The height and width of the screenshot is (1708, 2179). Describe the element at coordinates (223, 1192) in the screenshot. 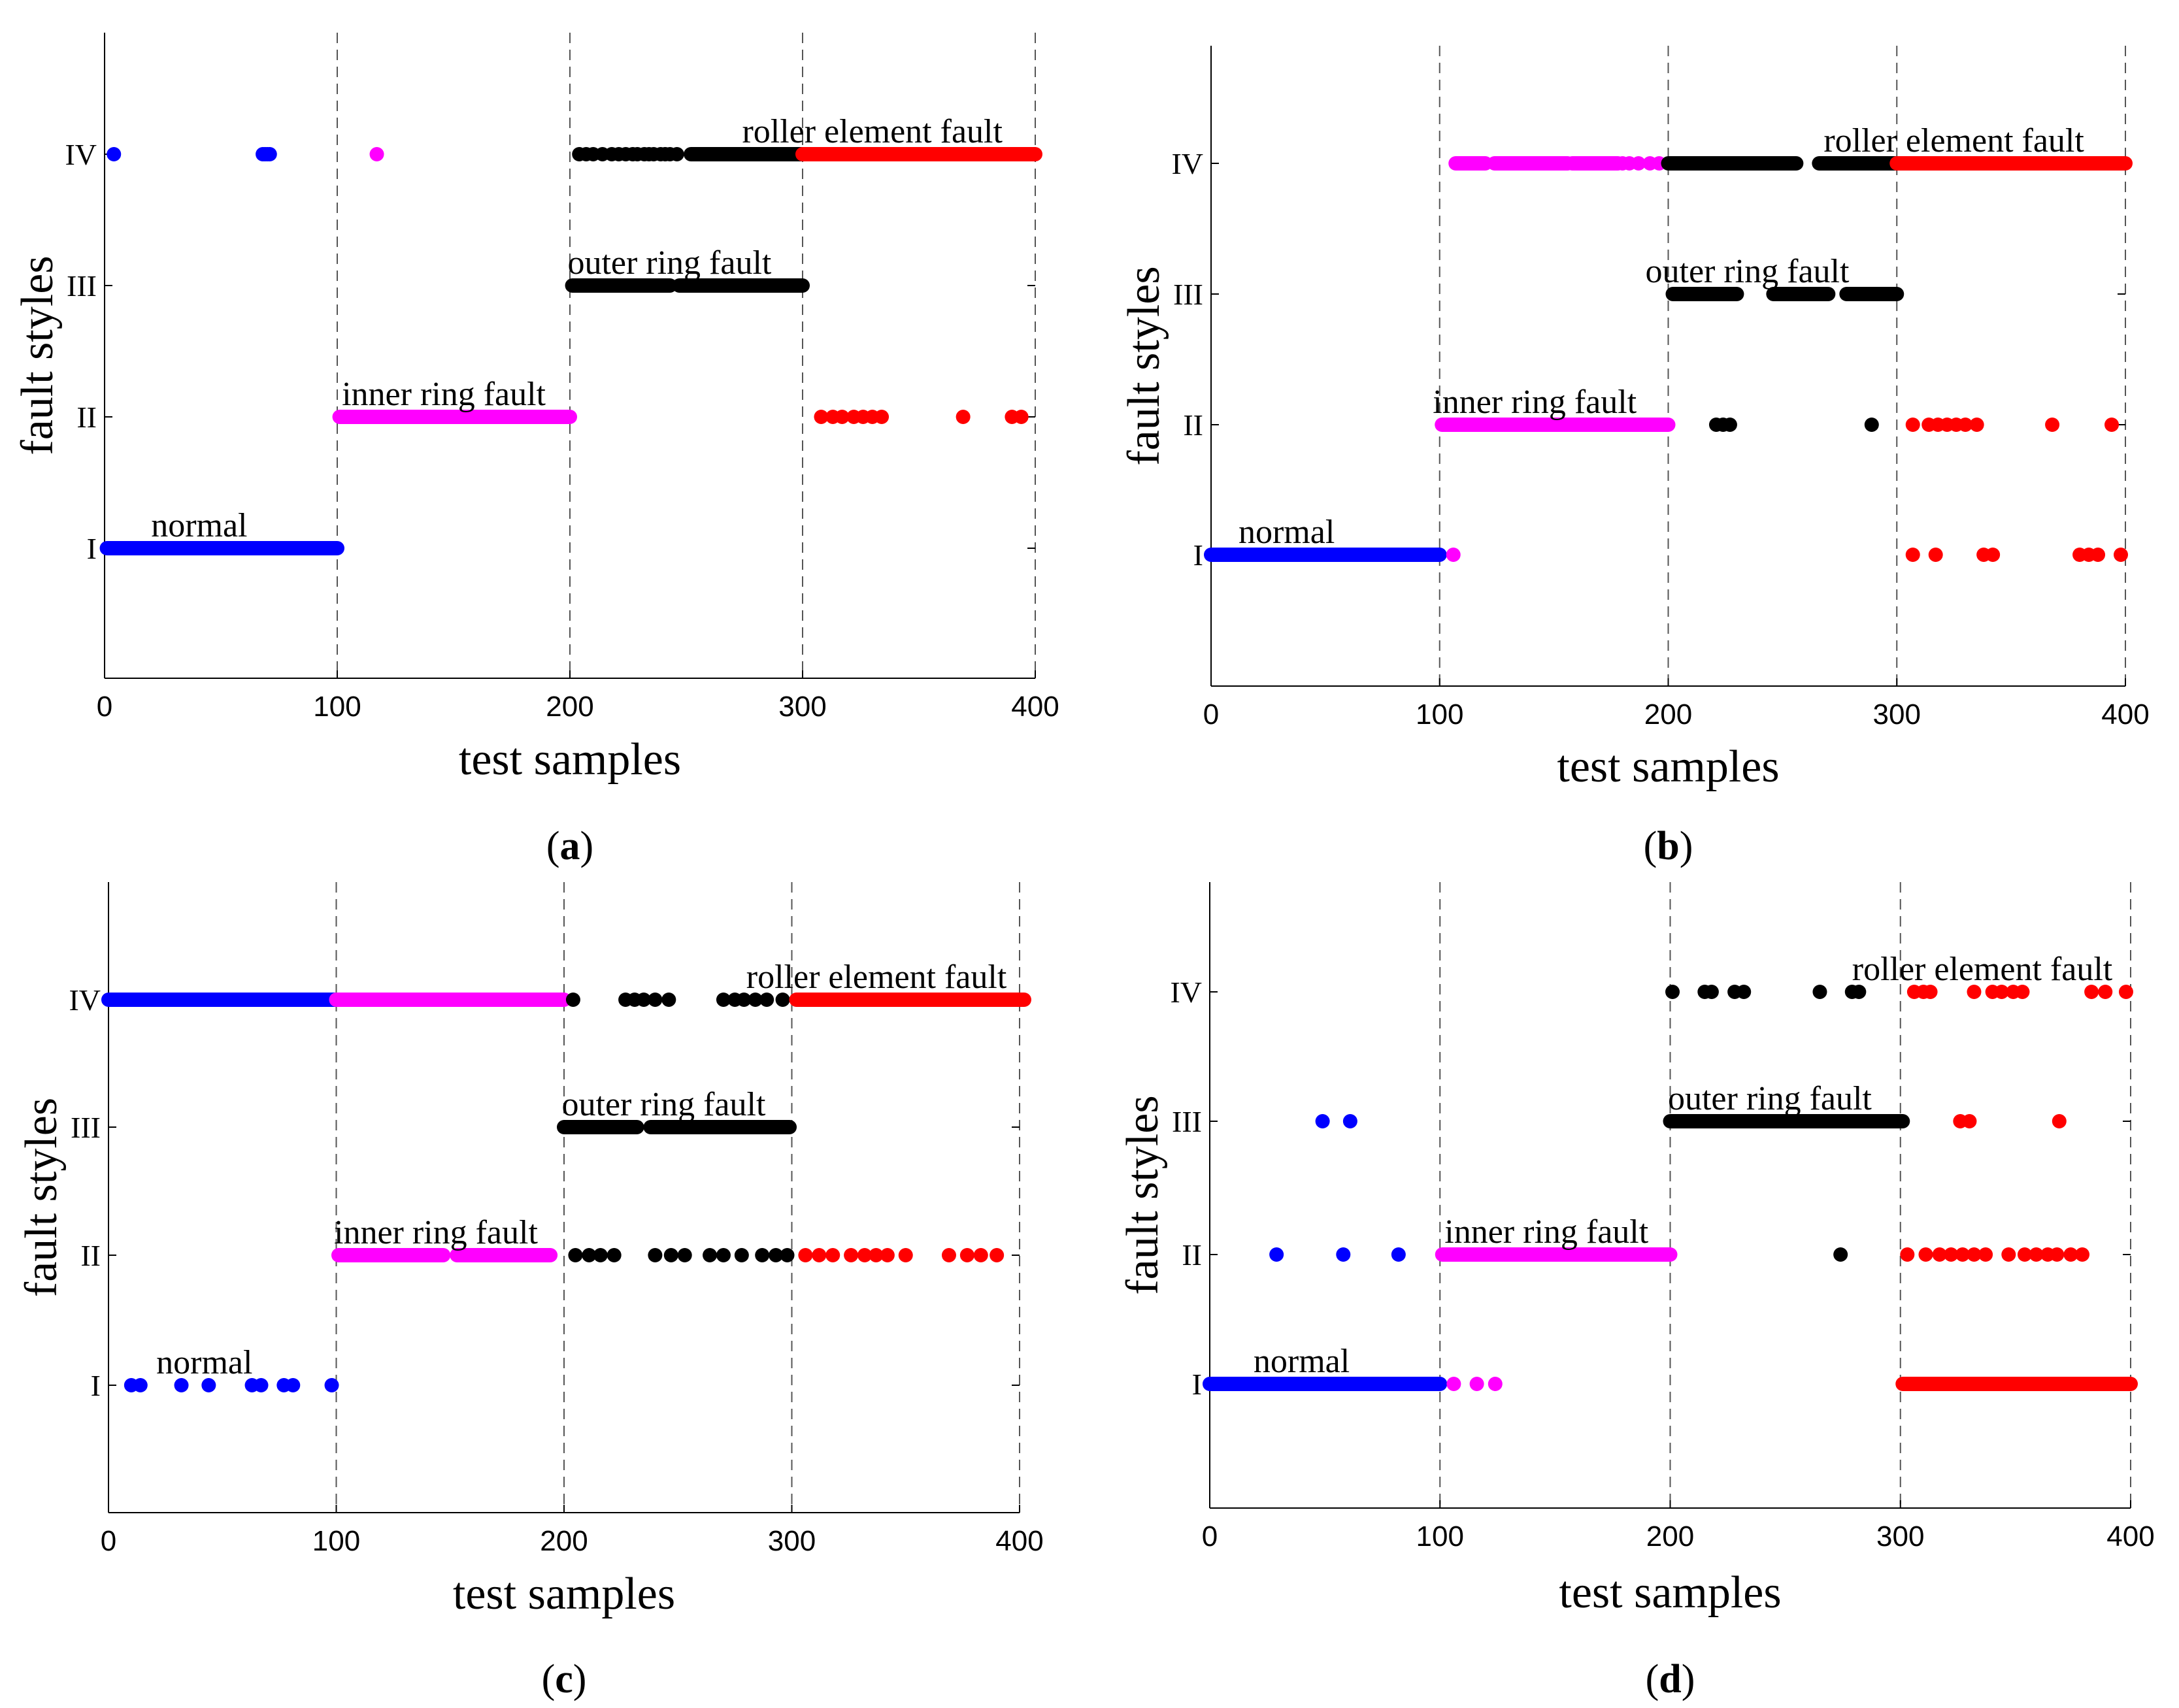

I see `series-normal` at that location.